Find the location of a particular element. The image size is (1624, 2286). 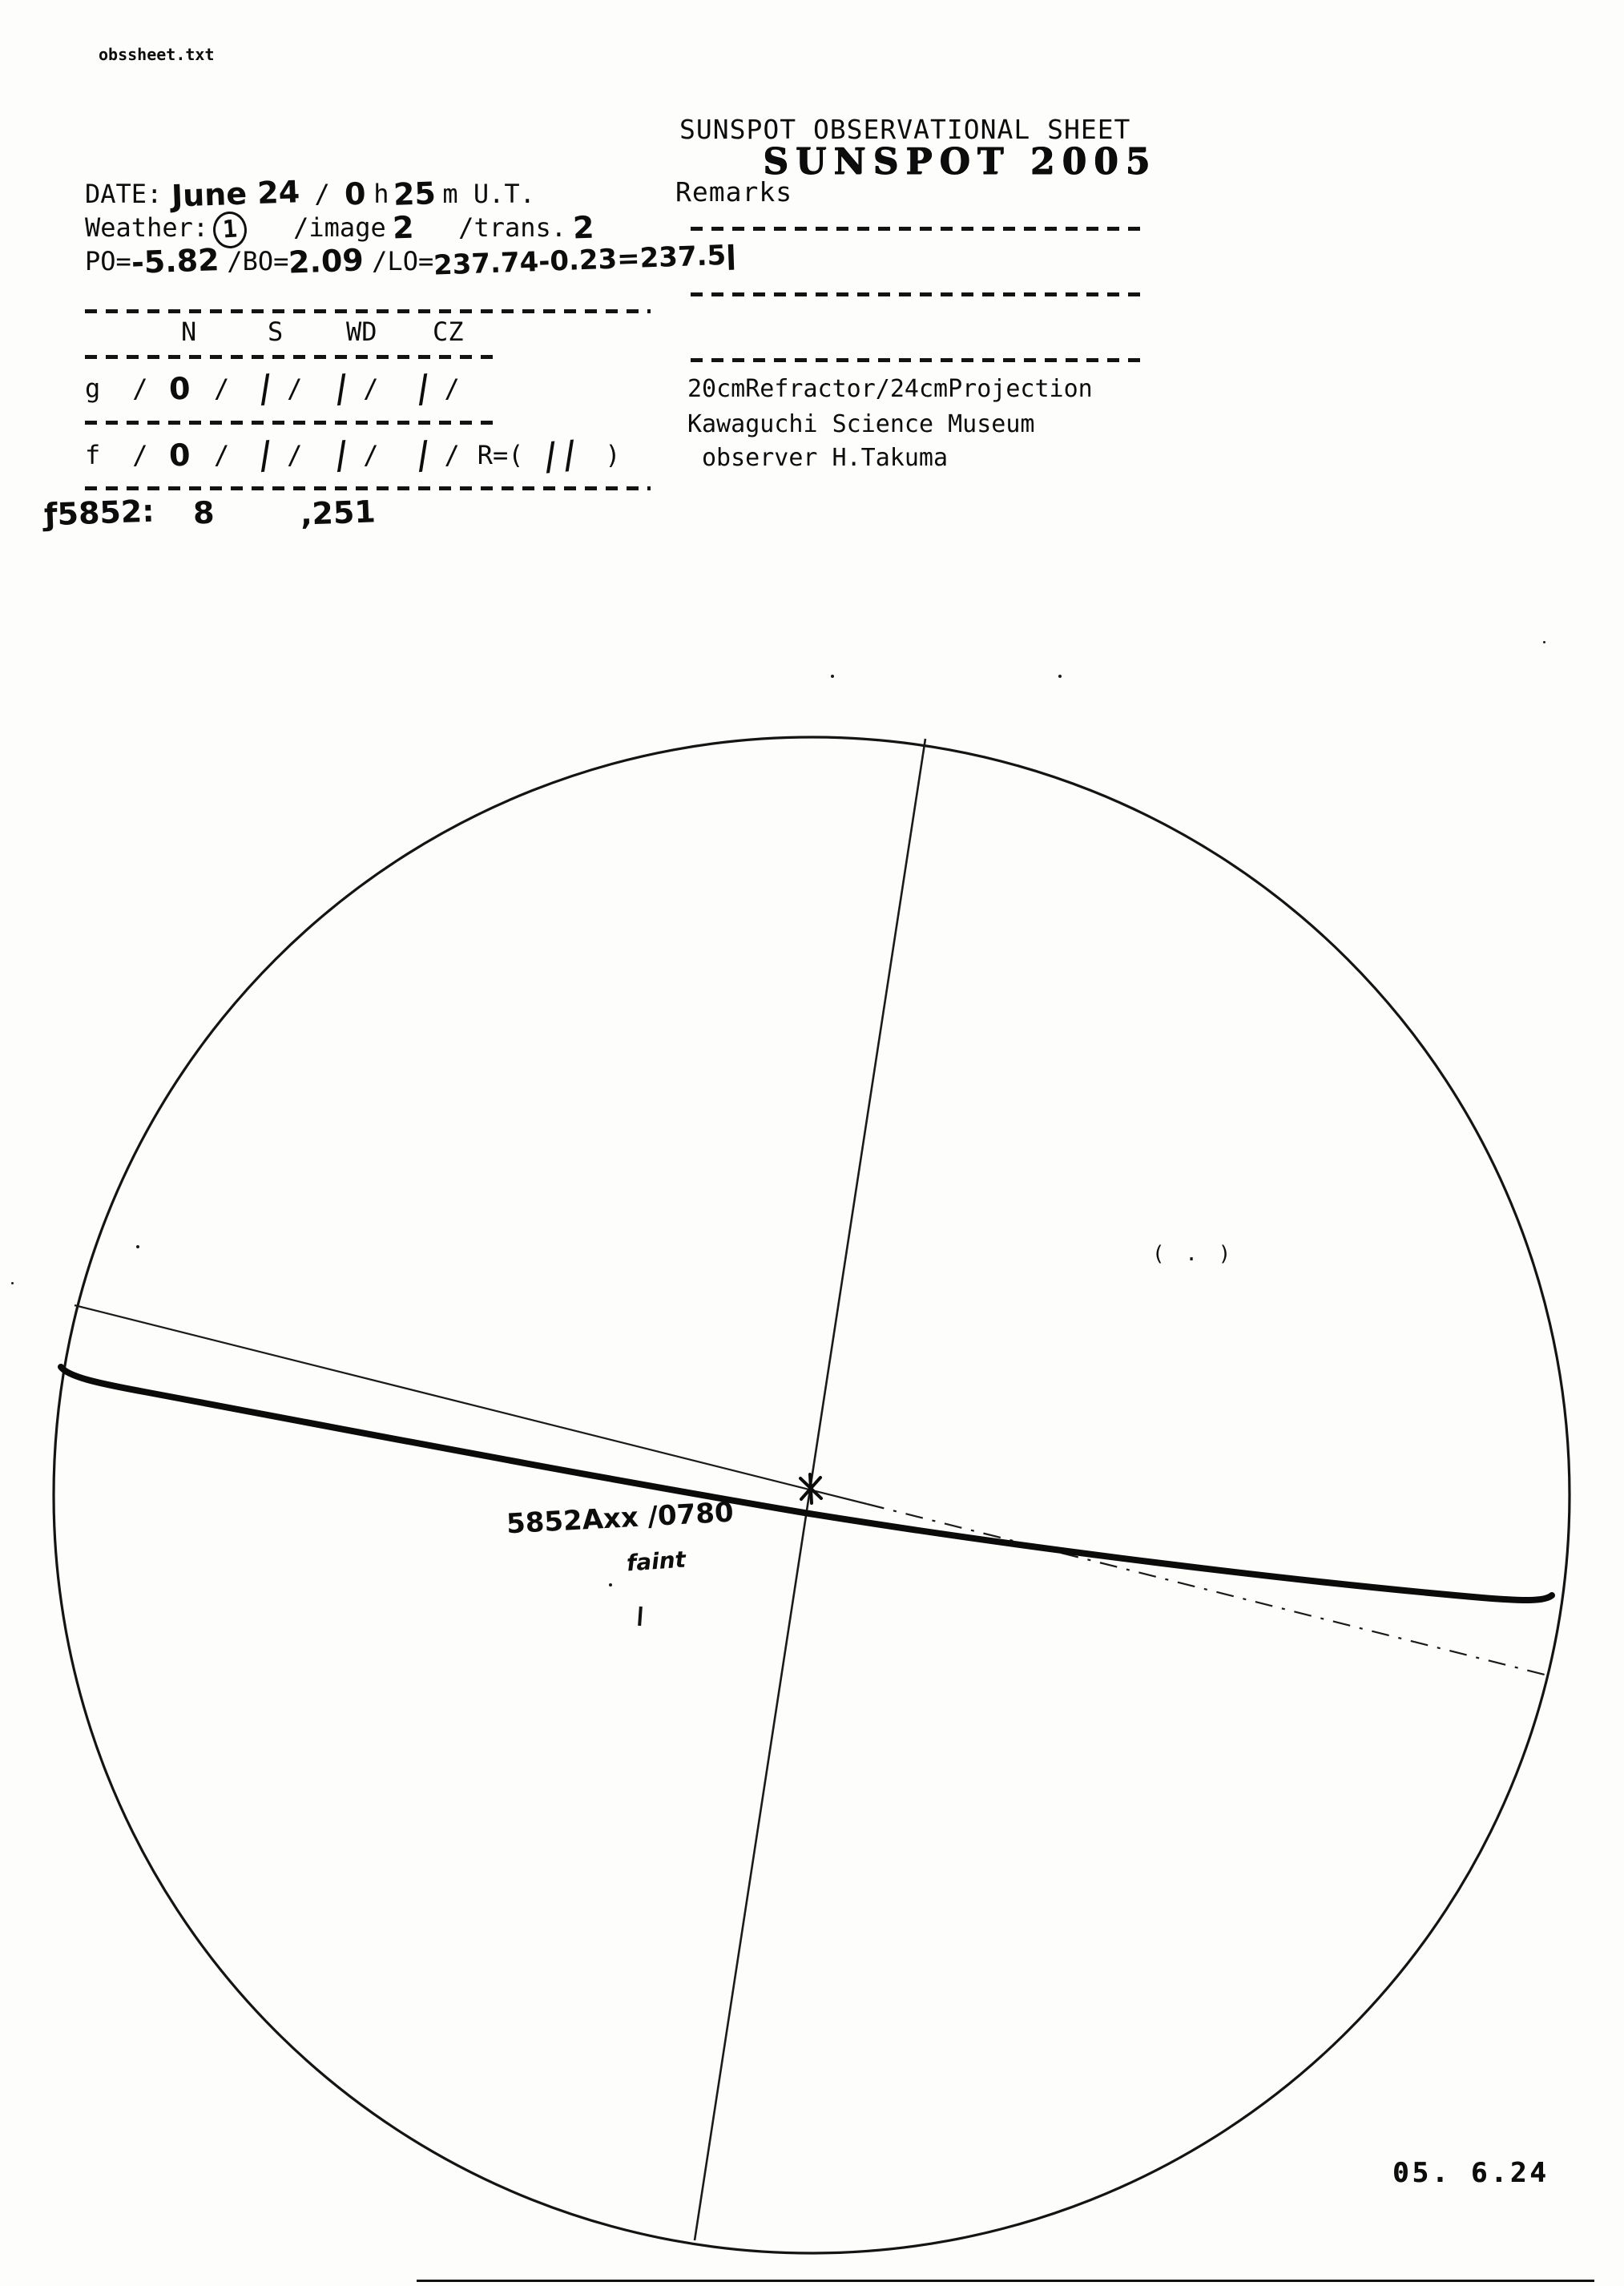

date-stamp: 05. 6.24 is located at coordinates (1470, 2173).